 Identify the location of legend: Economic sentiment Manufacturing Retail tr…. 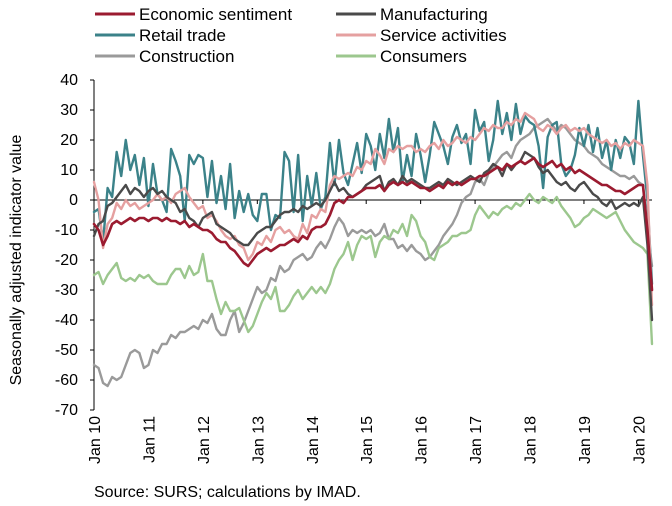
(301, 35).